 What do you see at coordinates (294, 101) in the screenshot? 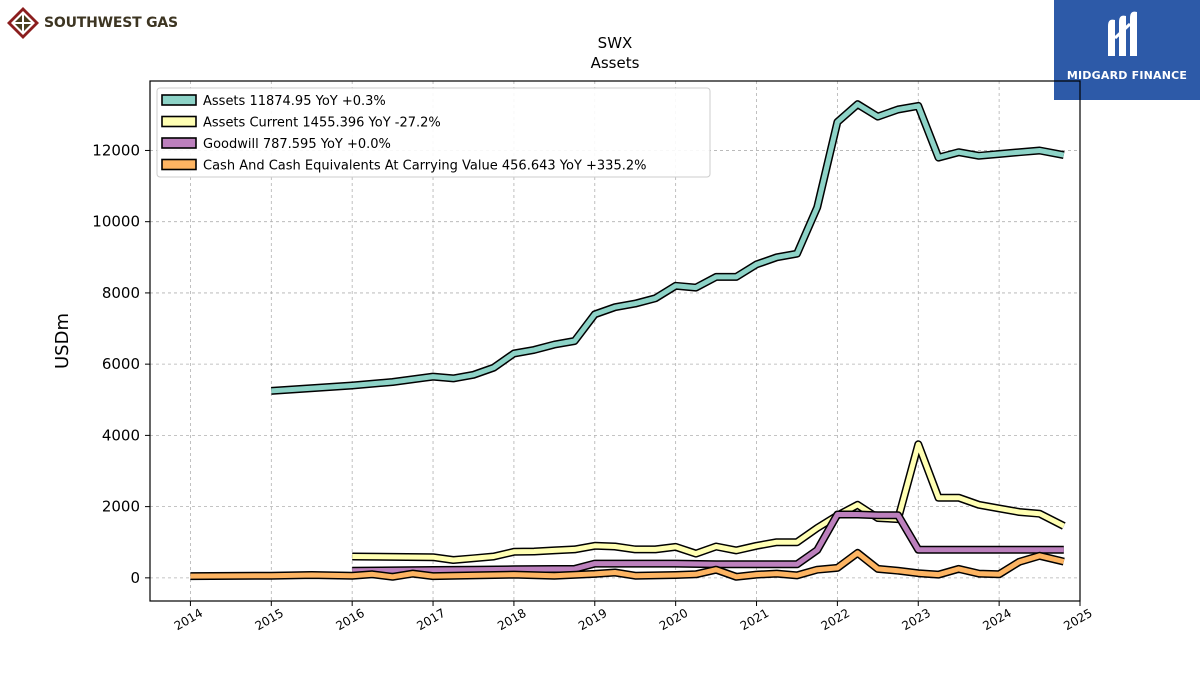
I see `legend-label: Assets 11874.95 YoY +0.3%` at bounding box center [294, 101].